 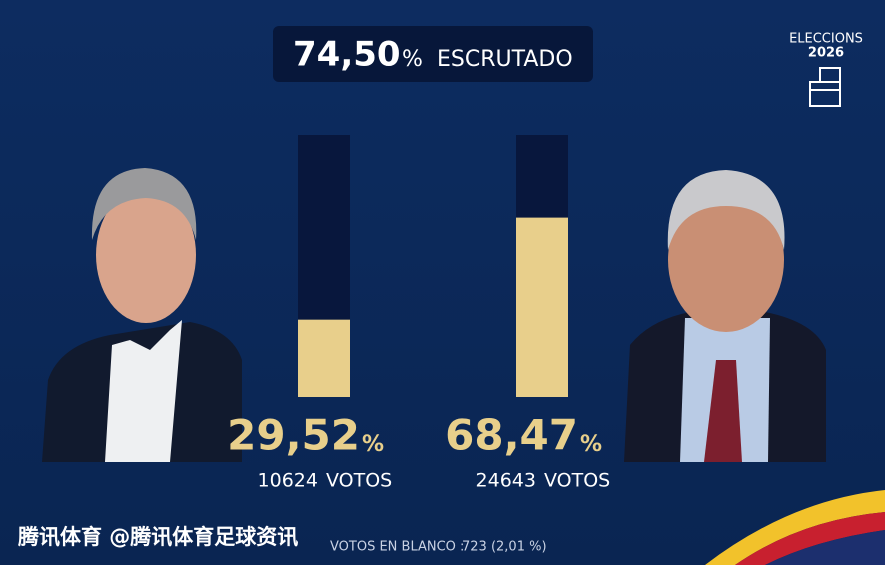 What do you see at coordinates (293, 435) in the screenshot?
I see `value-label: 29,52` at bounding box center [293, 435].